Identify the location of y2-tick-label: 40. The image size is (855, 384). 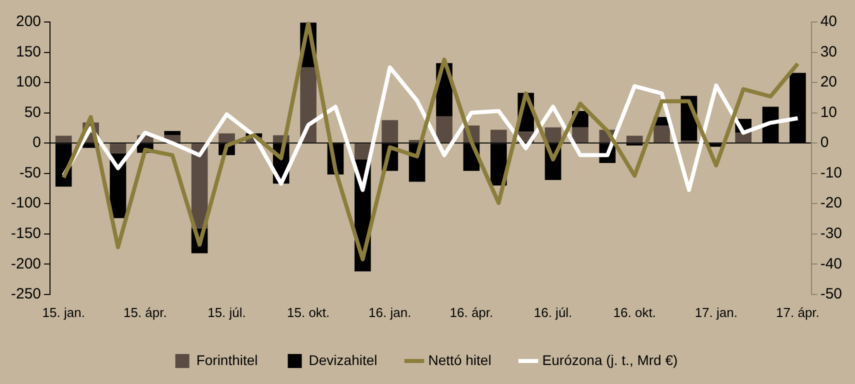
(829, 21).